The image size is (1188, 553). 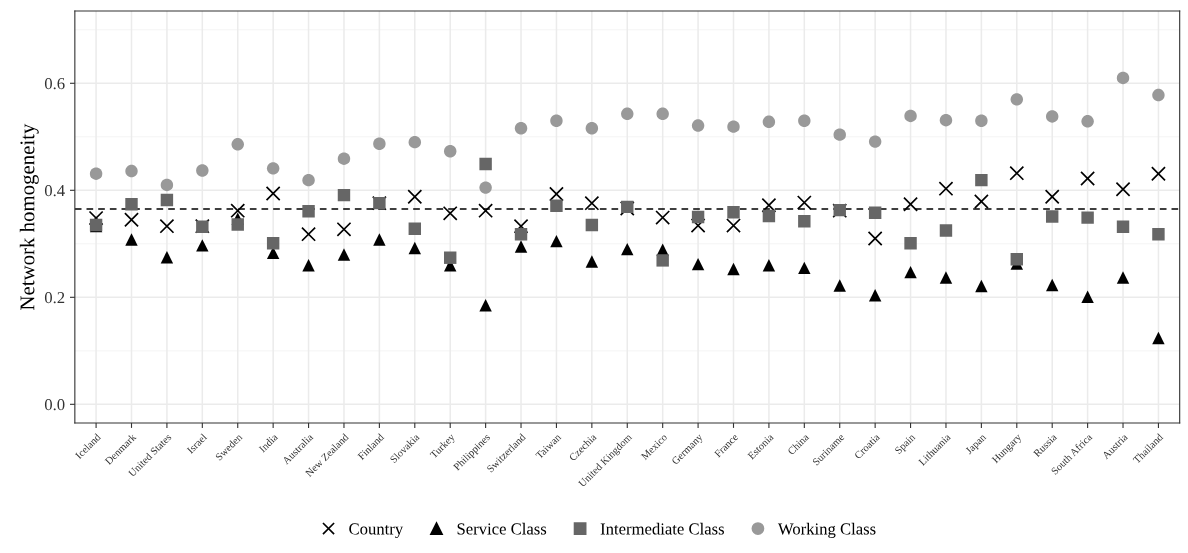 What do you see at coordinates (826, 530) in the screenshot?
I see `legend-label: Working Class` at bounding box center [826, 530].